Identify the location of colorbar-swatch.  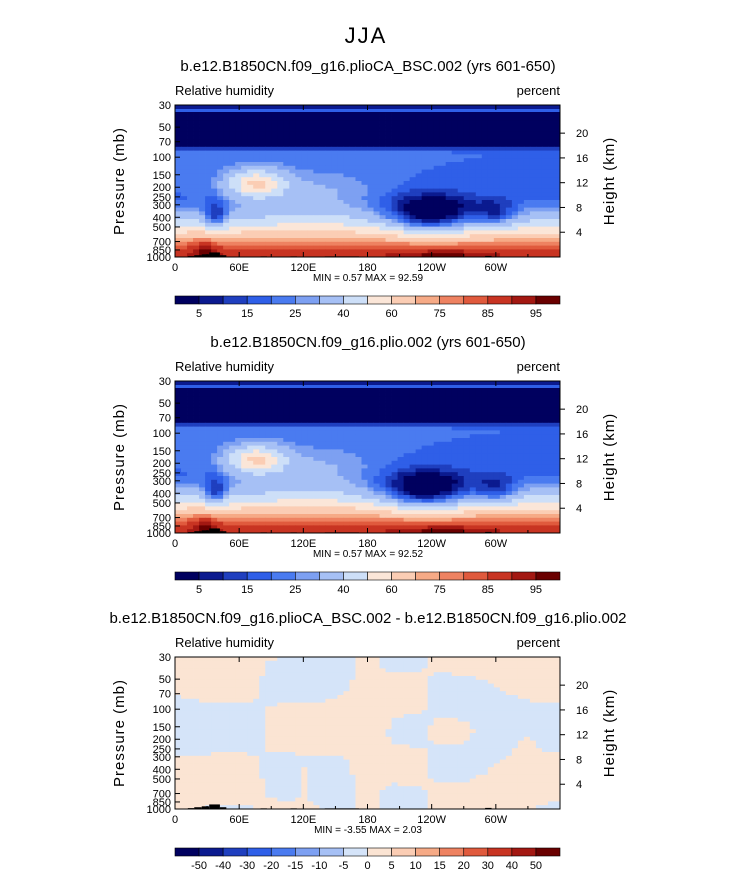
(452, 300).